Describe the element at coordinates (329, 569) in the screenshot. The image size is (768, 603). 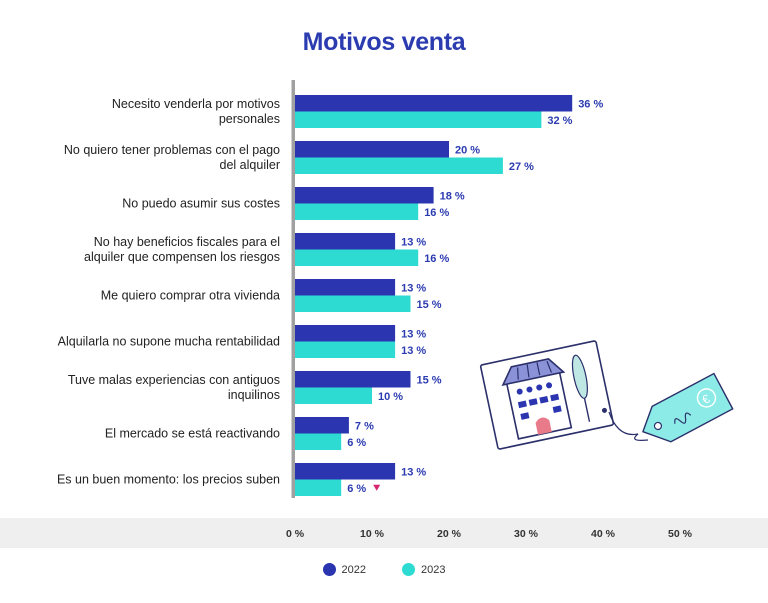
I see `legend-swatch-2022` at that location.